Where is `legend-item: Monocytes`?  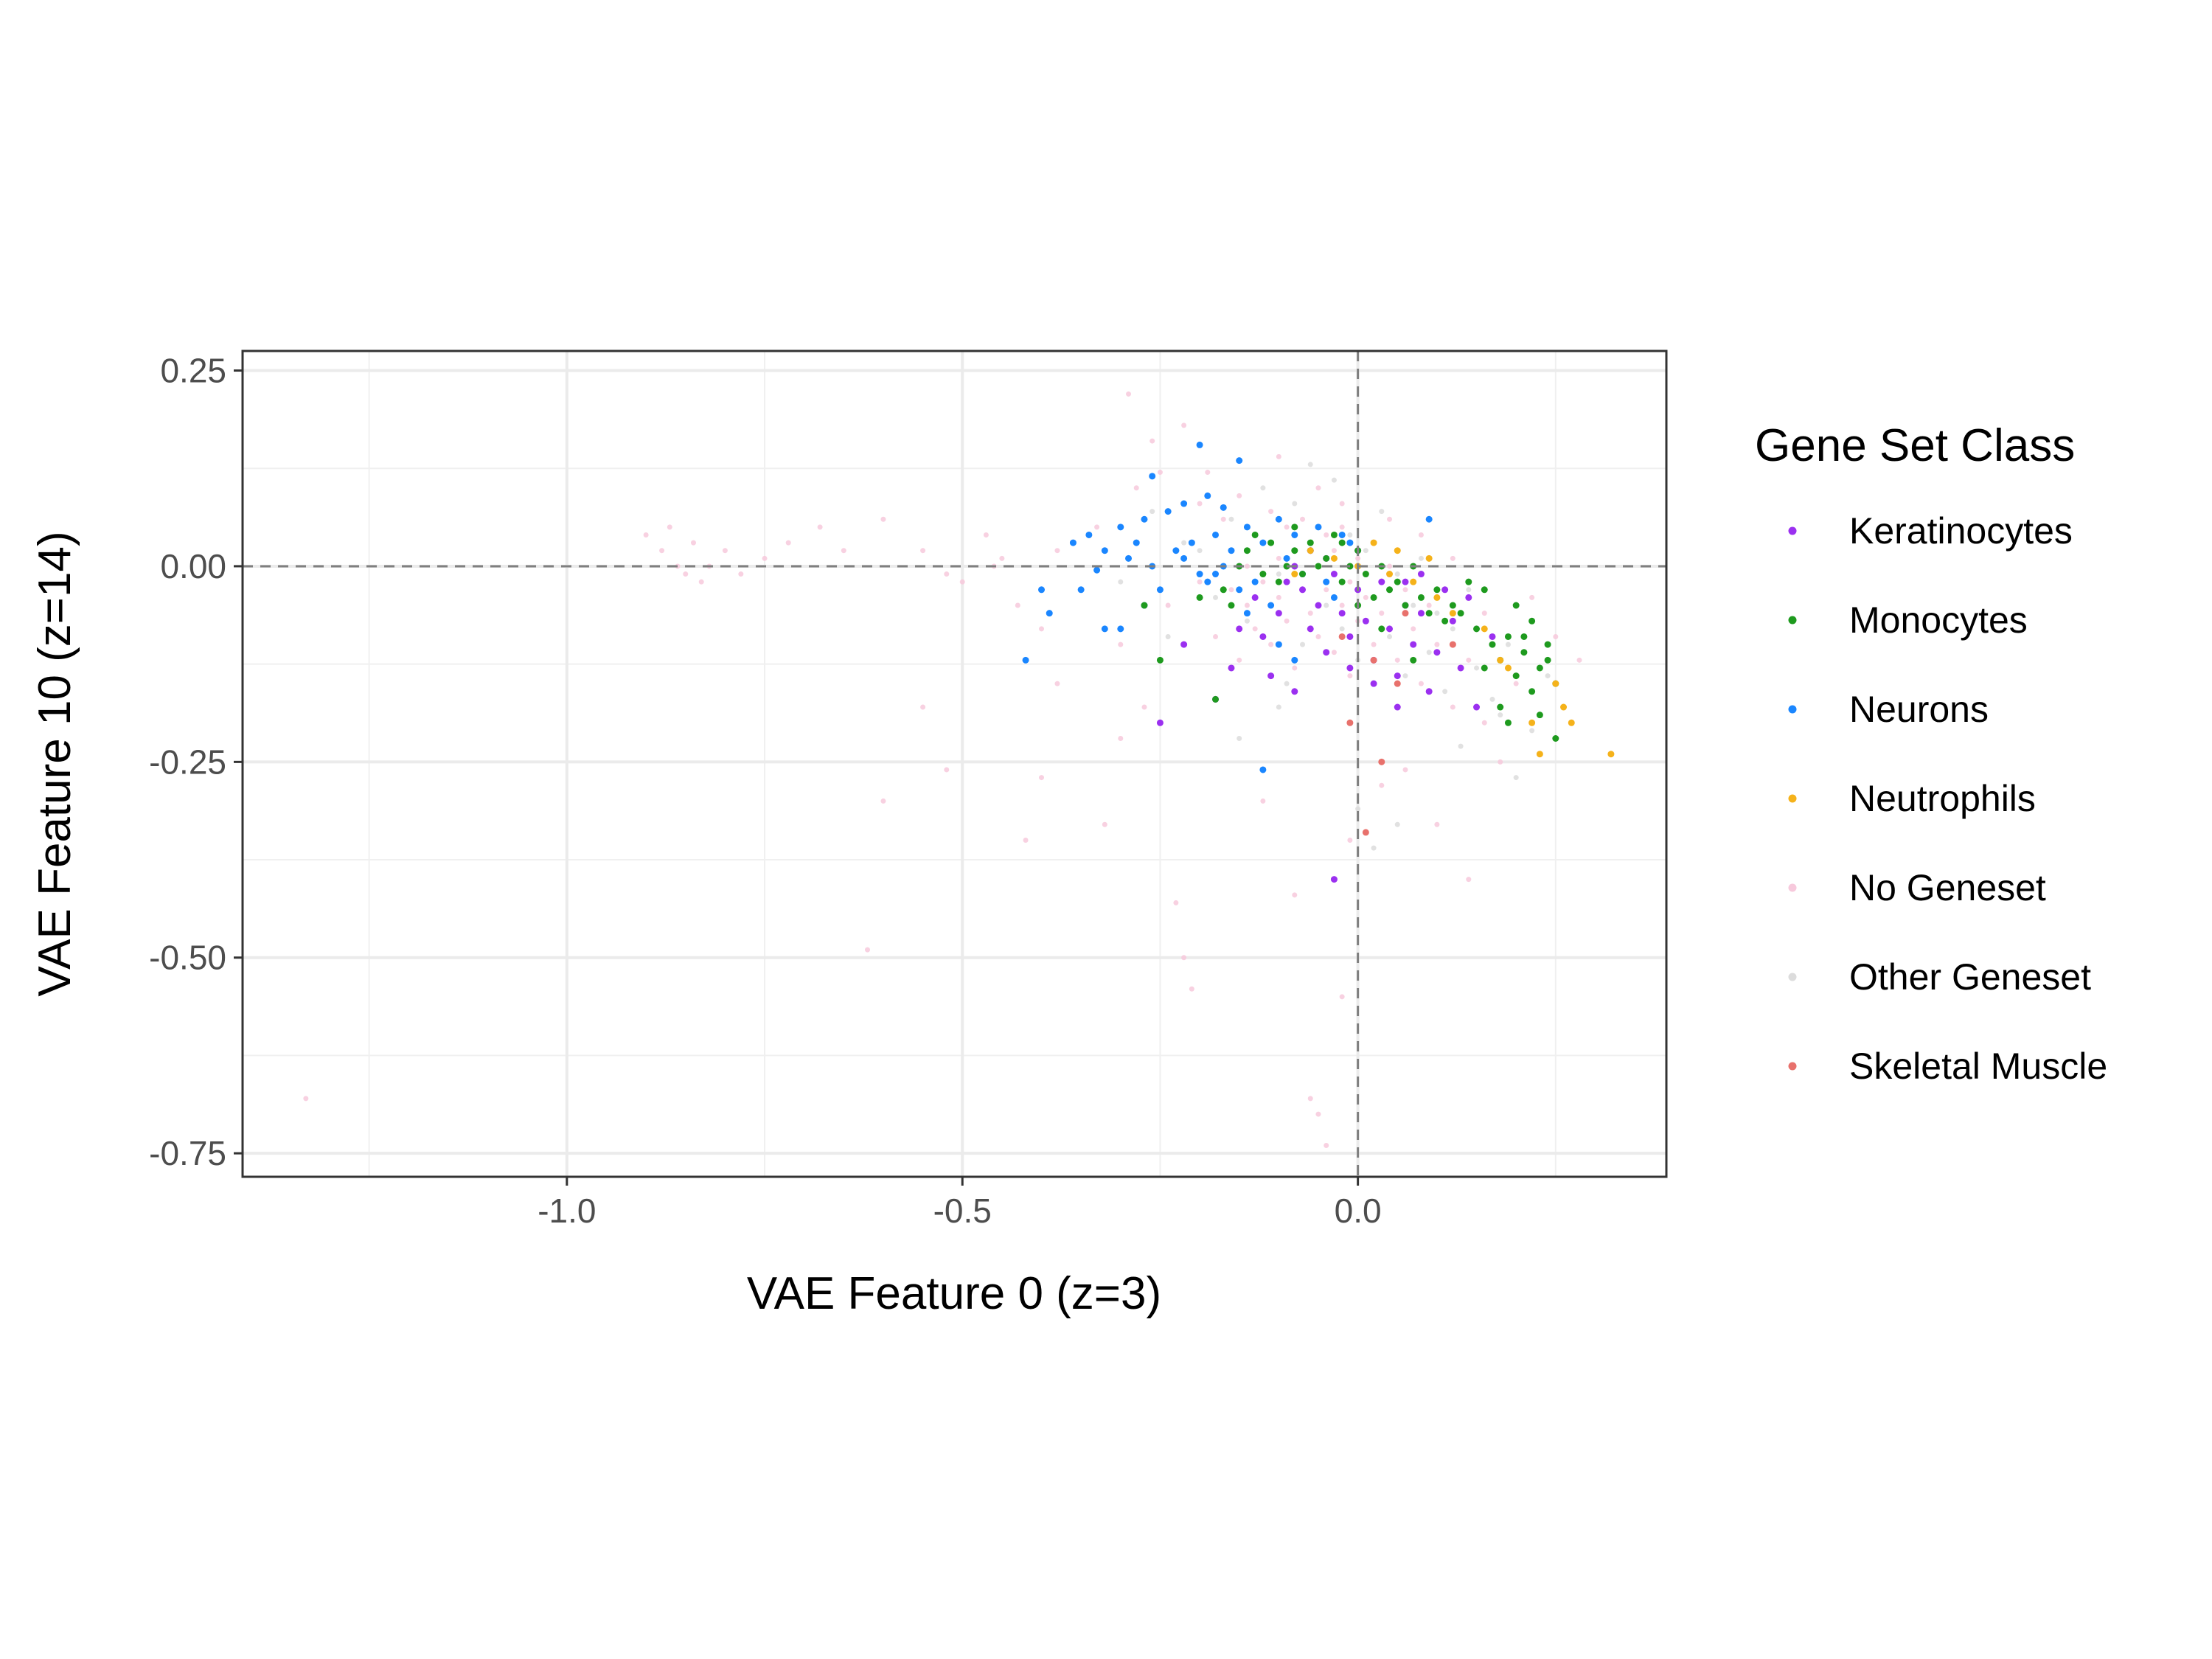
legend-item: Monocytes is located at coordinates (1908, 620).